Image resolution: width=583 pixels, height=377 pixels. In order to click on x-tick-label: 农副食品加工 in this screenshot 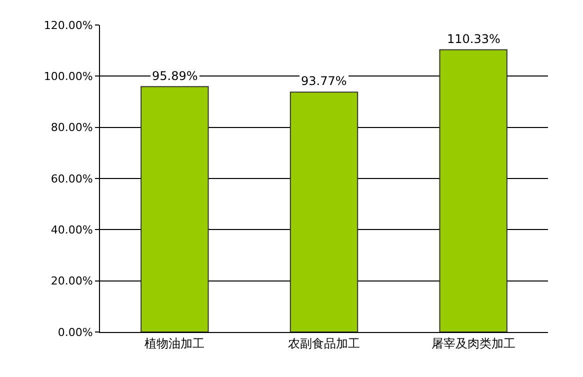, I will do `click(324, 343)`.